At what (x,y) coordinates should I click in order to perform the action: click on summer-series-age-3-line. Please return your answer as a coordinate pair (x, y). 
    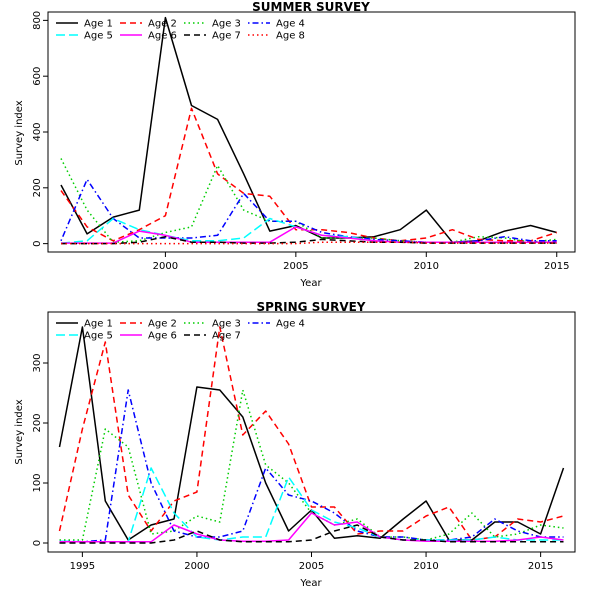
    Looking at the image, I should click on (308, 200).